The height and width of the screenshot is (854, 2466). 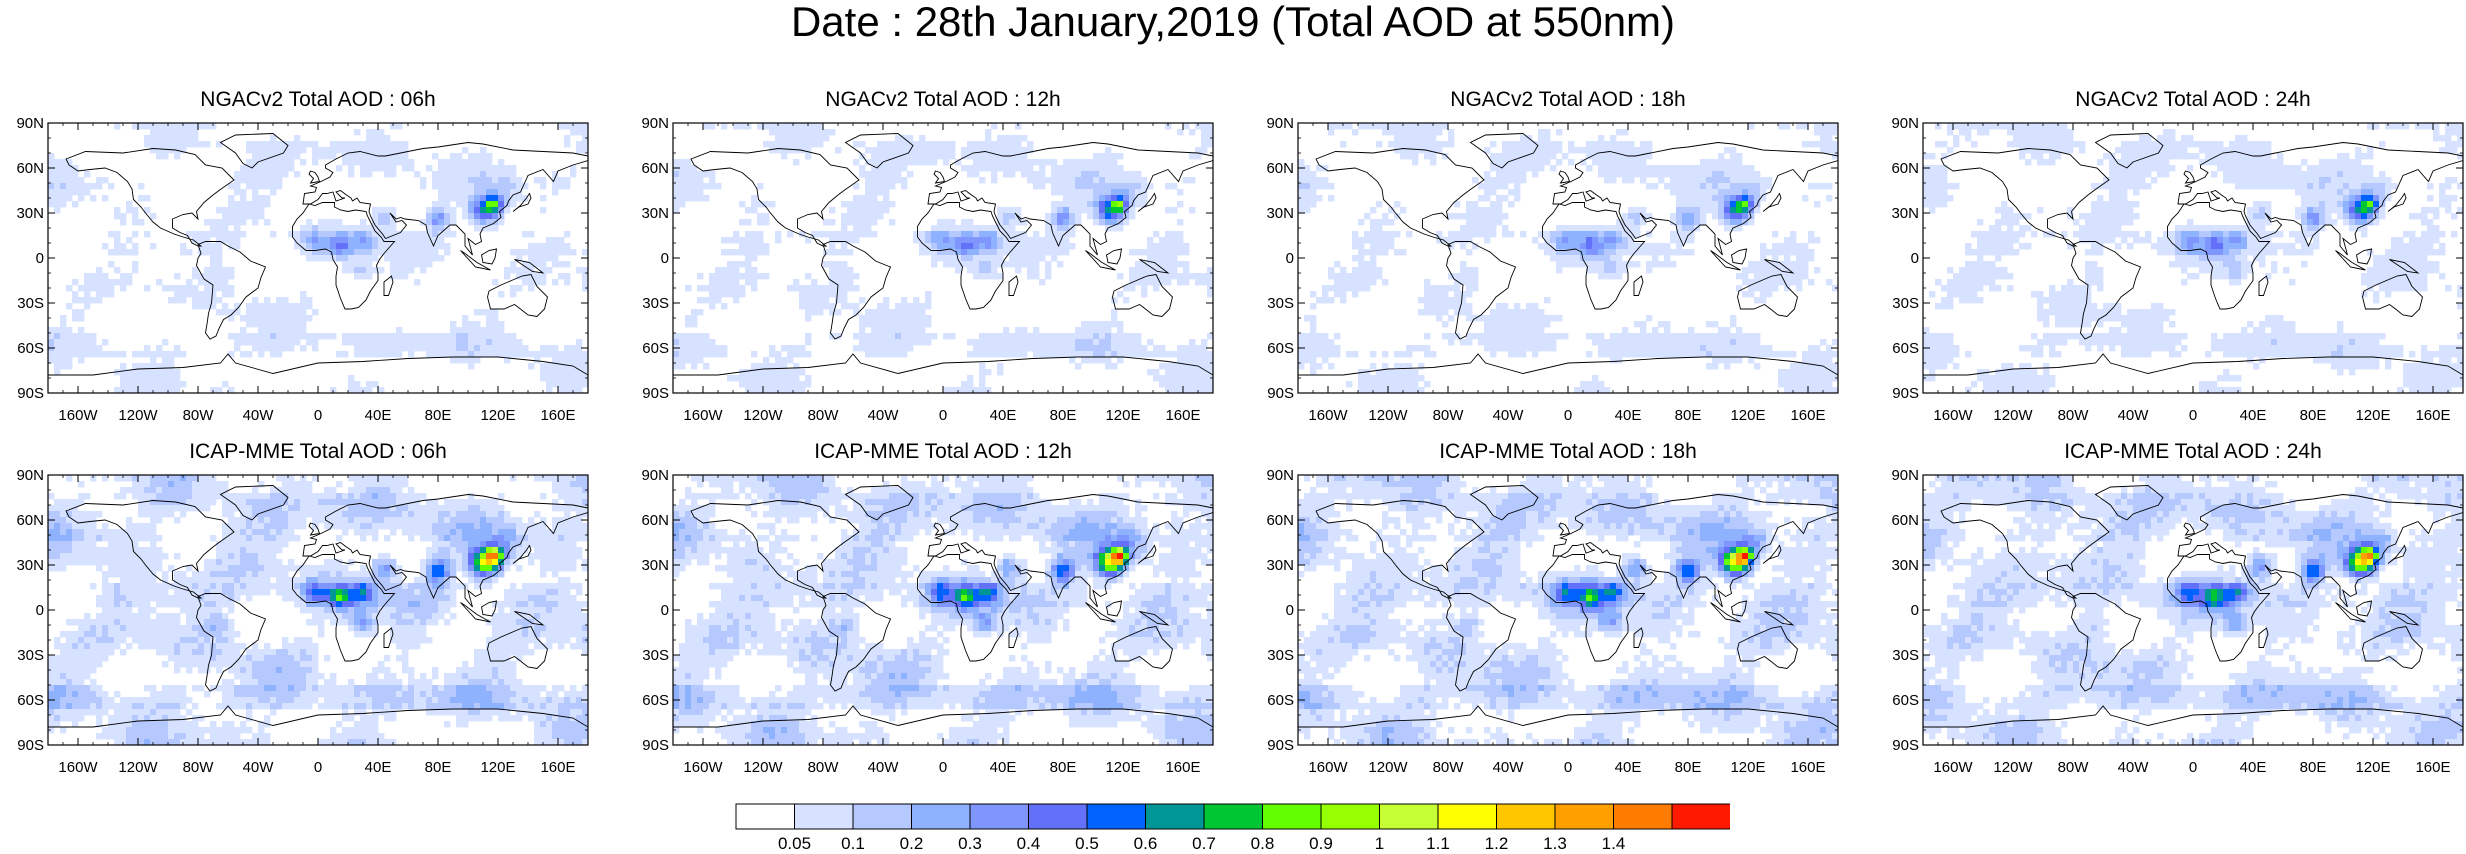 What do you see at coordinates (853, 842) in the screenshot?
I see `colorbar-label: 0.1` at bounding box center [853, 842].